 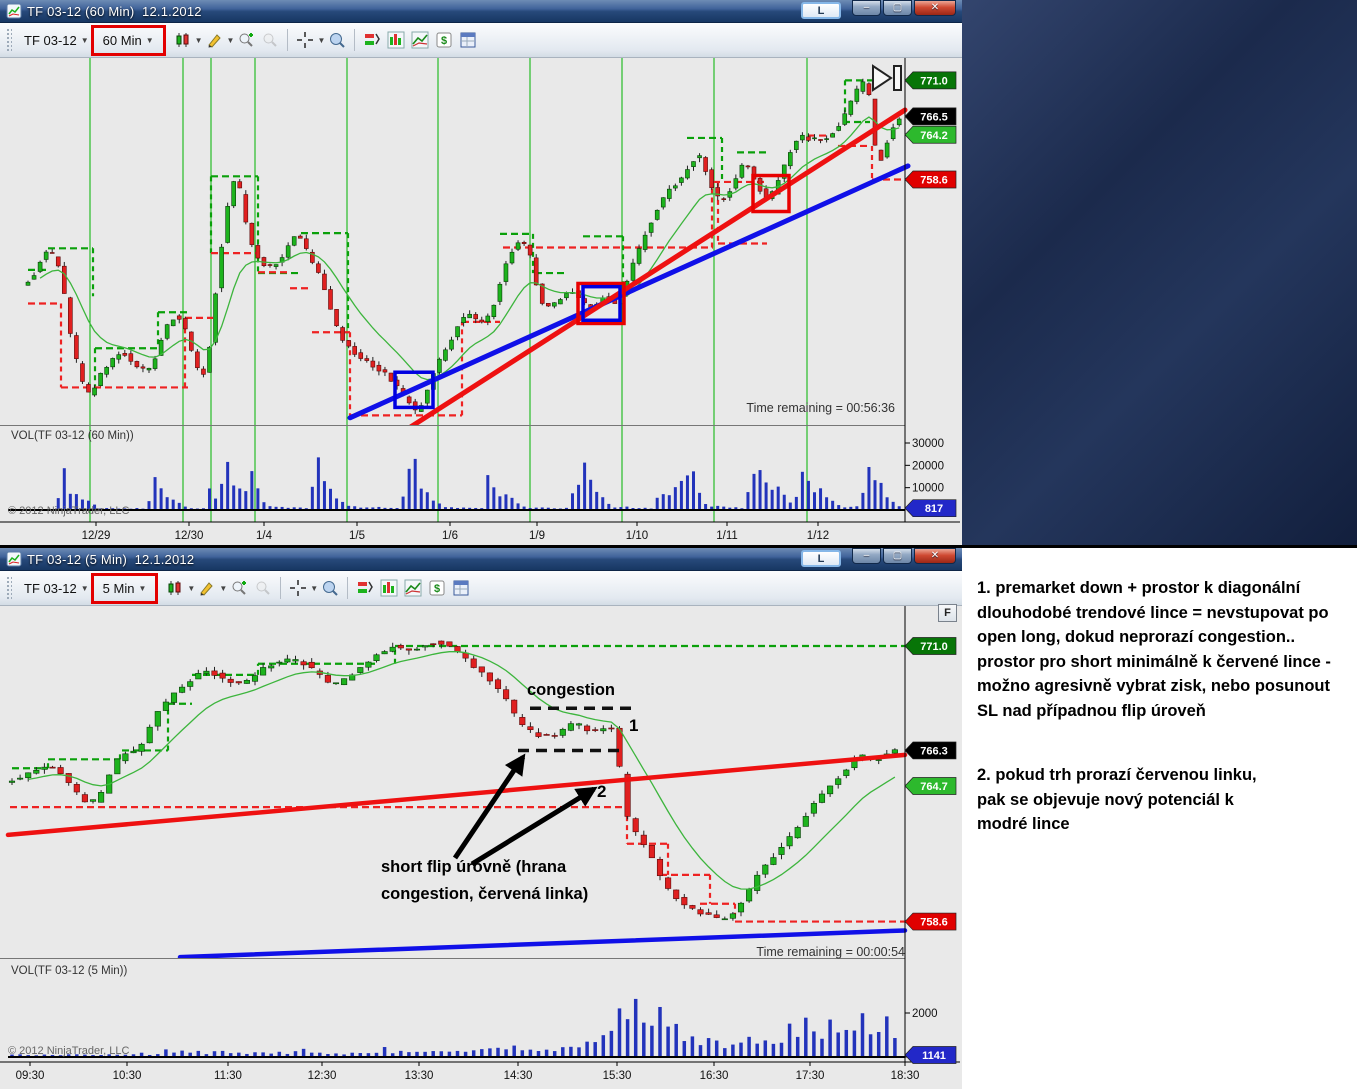 What do you see at coordinates (930, 750) in the screenshot?
I see `price-tag: 766.3` at bounding box center [930, 750].